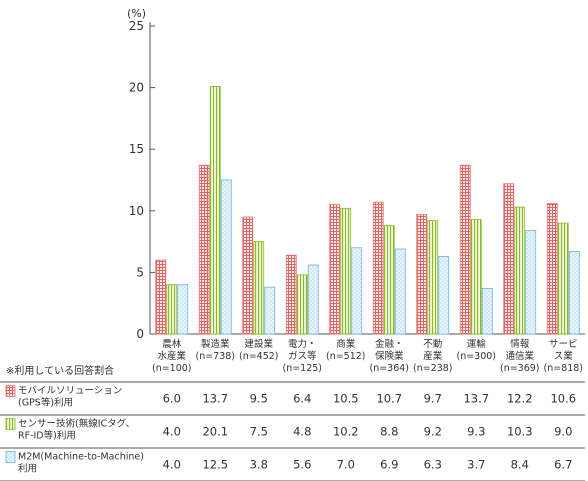  Describe the element at coordinates (47, 436) in the screenshot. I see `series-label: RF-ID等)利用` at that location.